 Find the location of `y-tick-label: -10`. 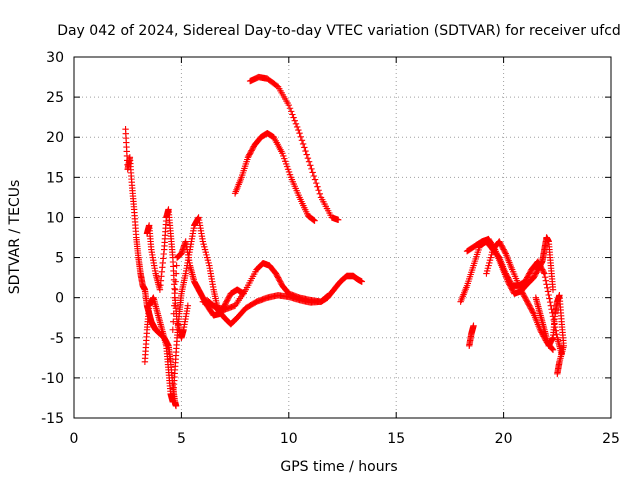

y-tick-label: -10 is located at coordinates (52, 379).